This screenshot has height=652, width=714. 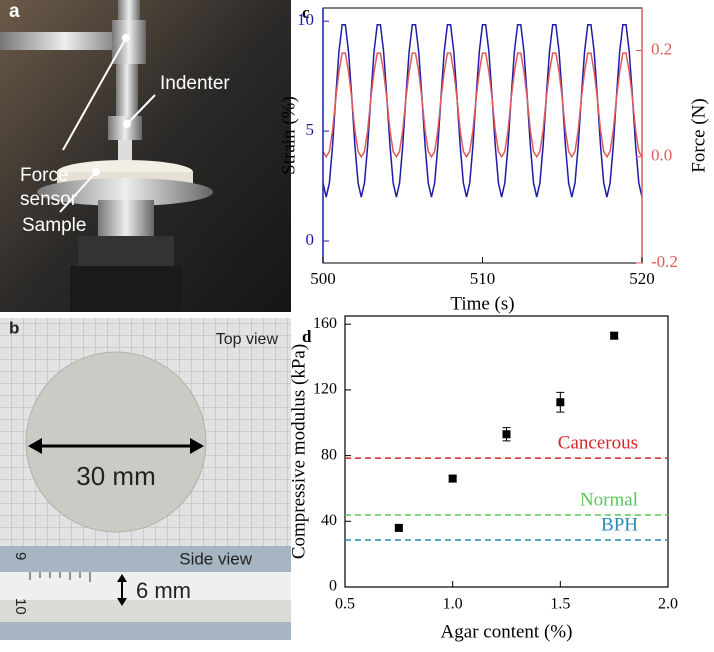 What do you see at coordinates (215, 558) in the screenshot?
I see `view-label: Side view` at bounding box center [215, 558].